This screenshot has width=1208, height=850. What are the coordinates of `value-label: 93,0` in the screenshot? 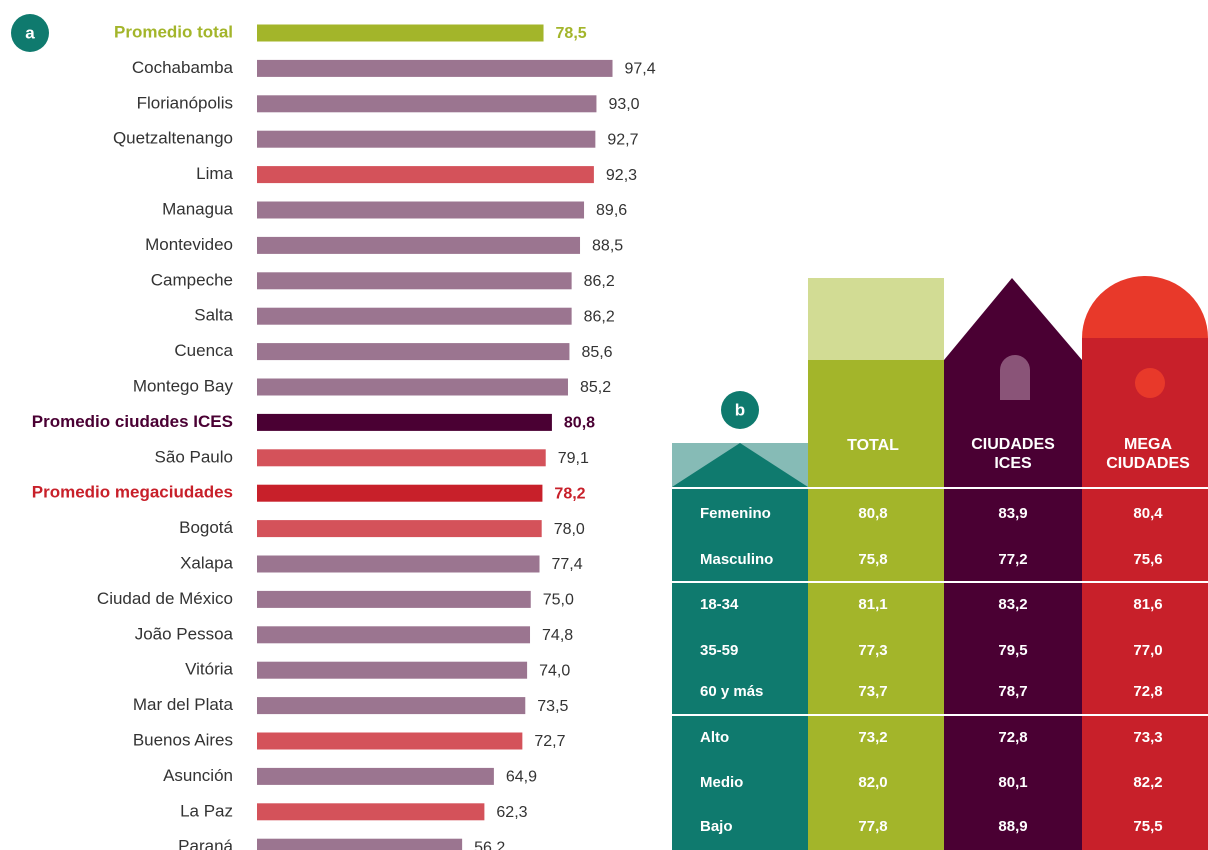 It's located at (623, 104).